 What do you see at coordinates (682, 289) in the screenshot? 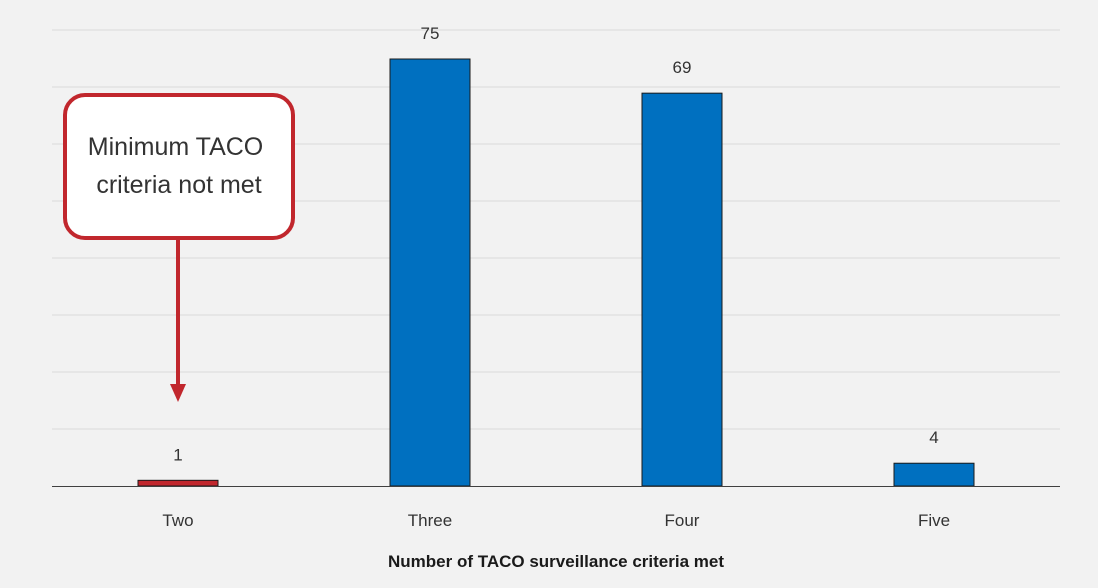
I see `bar-four` at bounding box center [682, 289].